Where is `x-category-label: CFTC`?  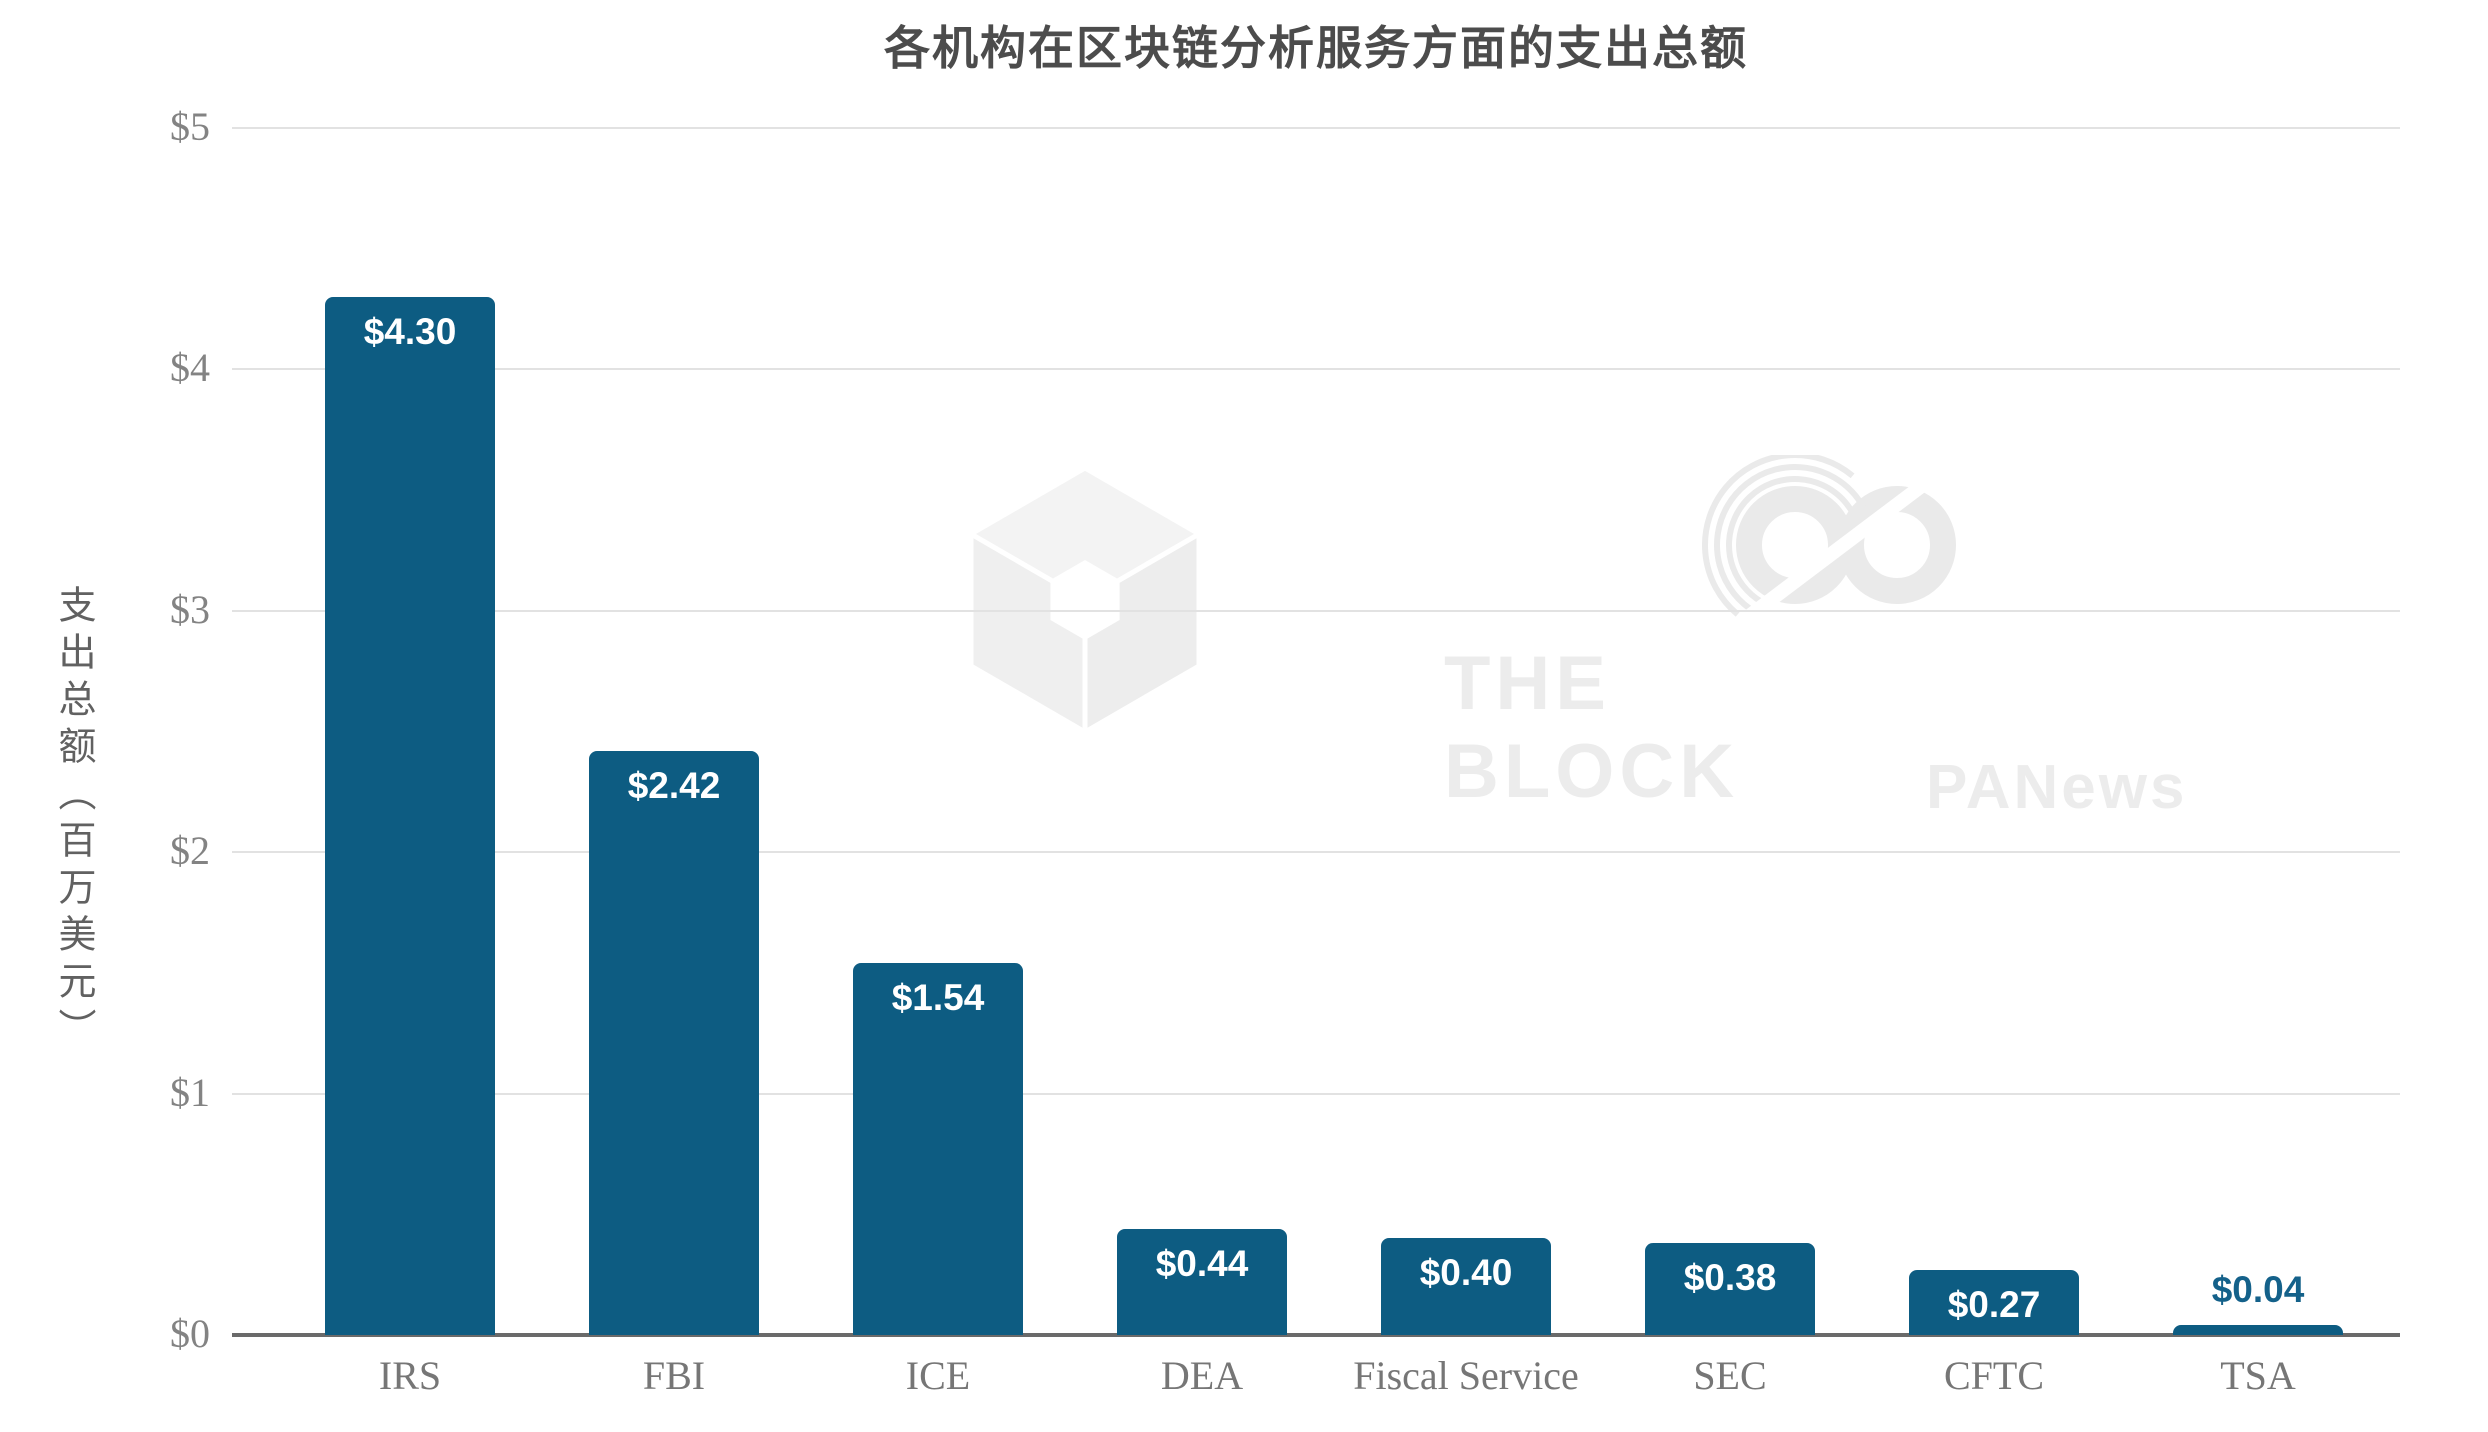
x-category-label: CFTC is located at coordinates (1994, 1375).